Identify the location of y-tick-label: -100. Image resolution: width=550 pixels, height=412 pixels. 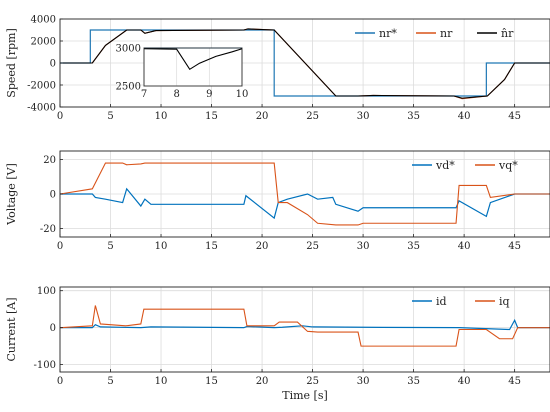
(45, 365).